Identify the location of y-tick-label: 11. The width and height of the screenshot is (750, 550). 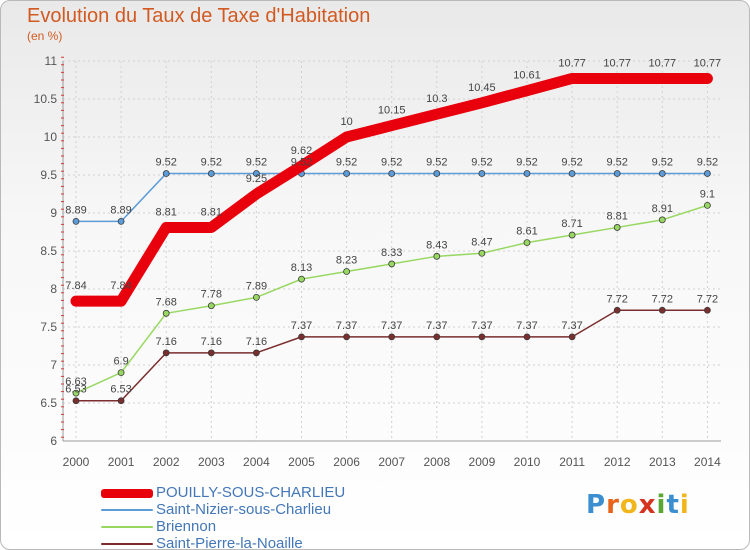
(51, 61).